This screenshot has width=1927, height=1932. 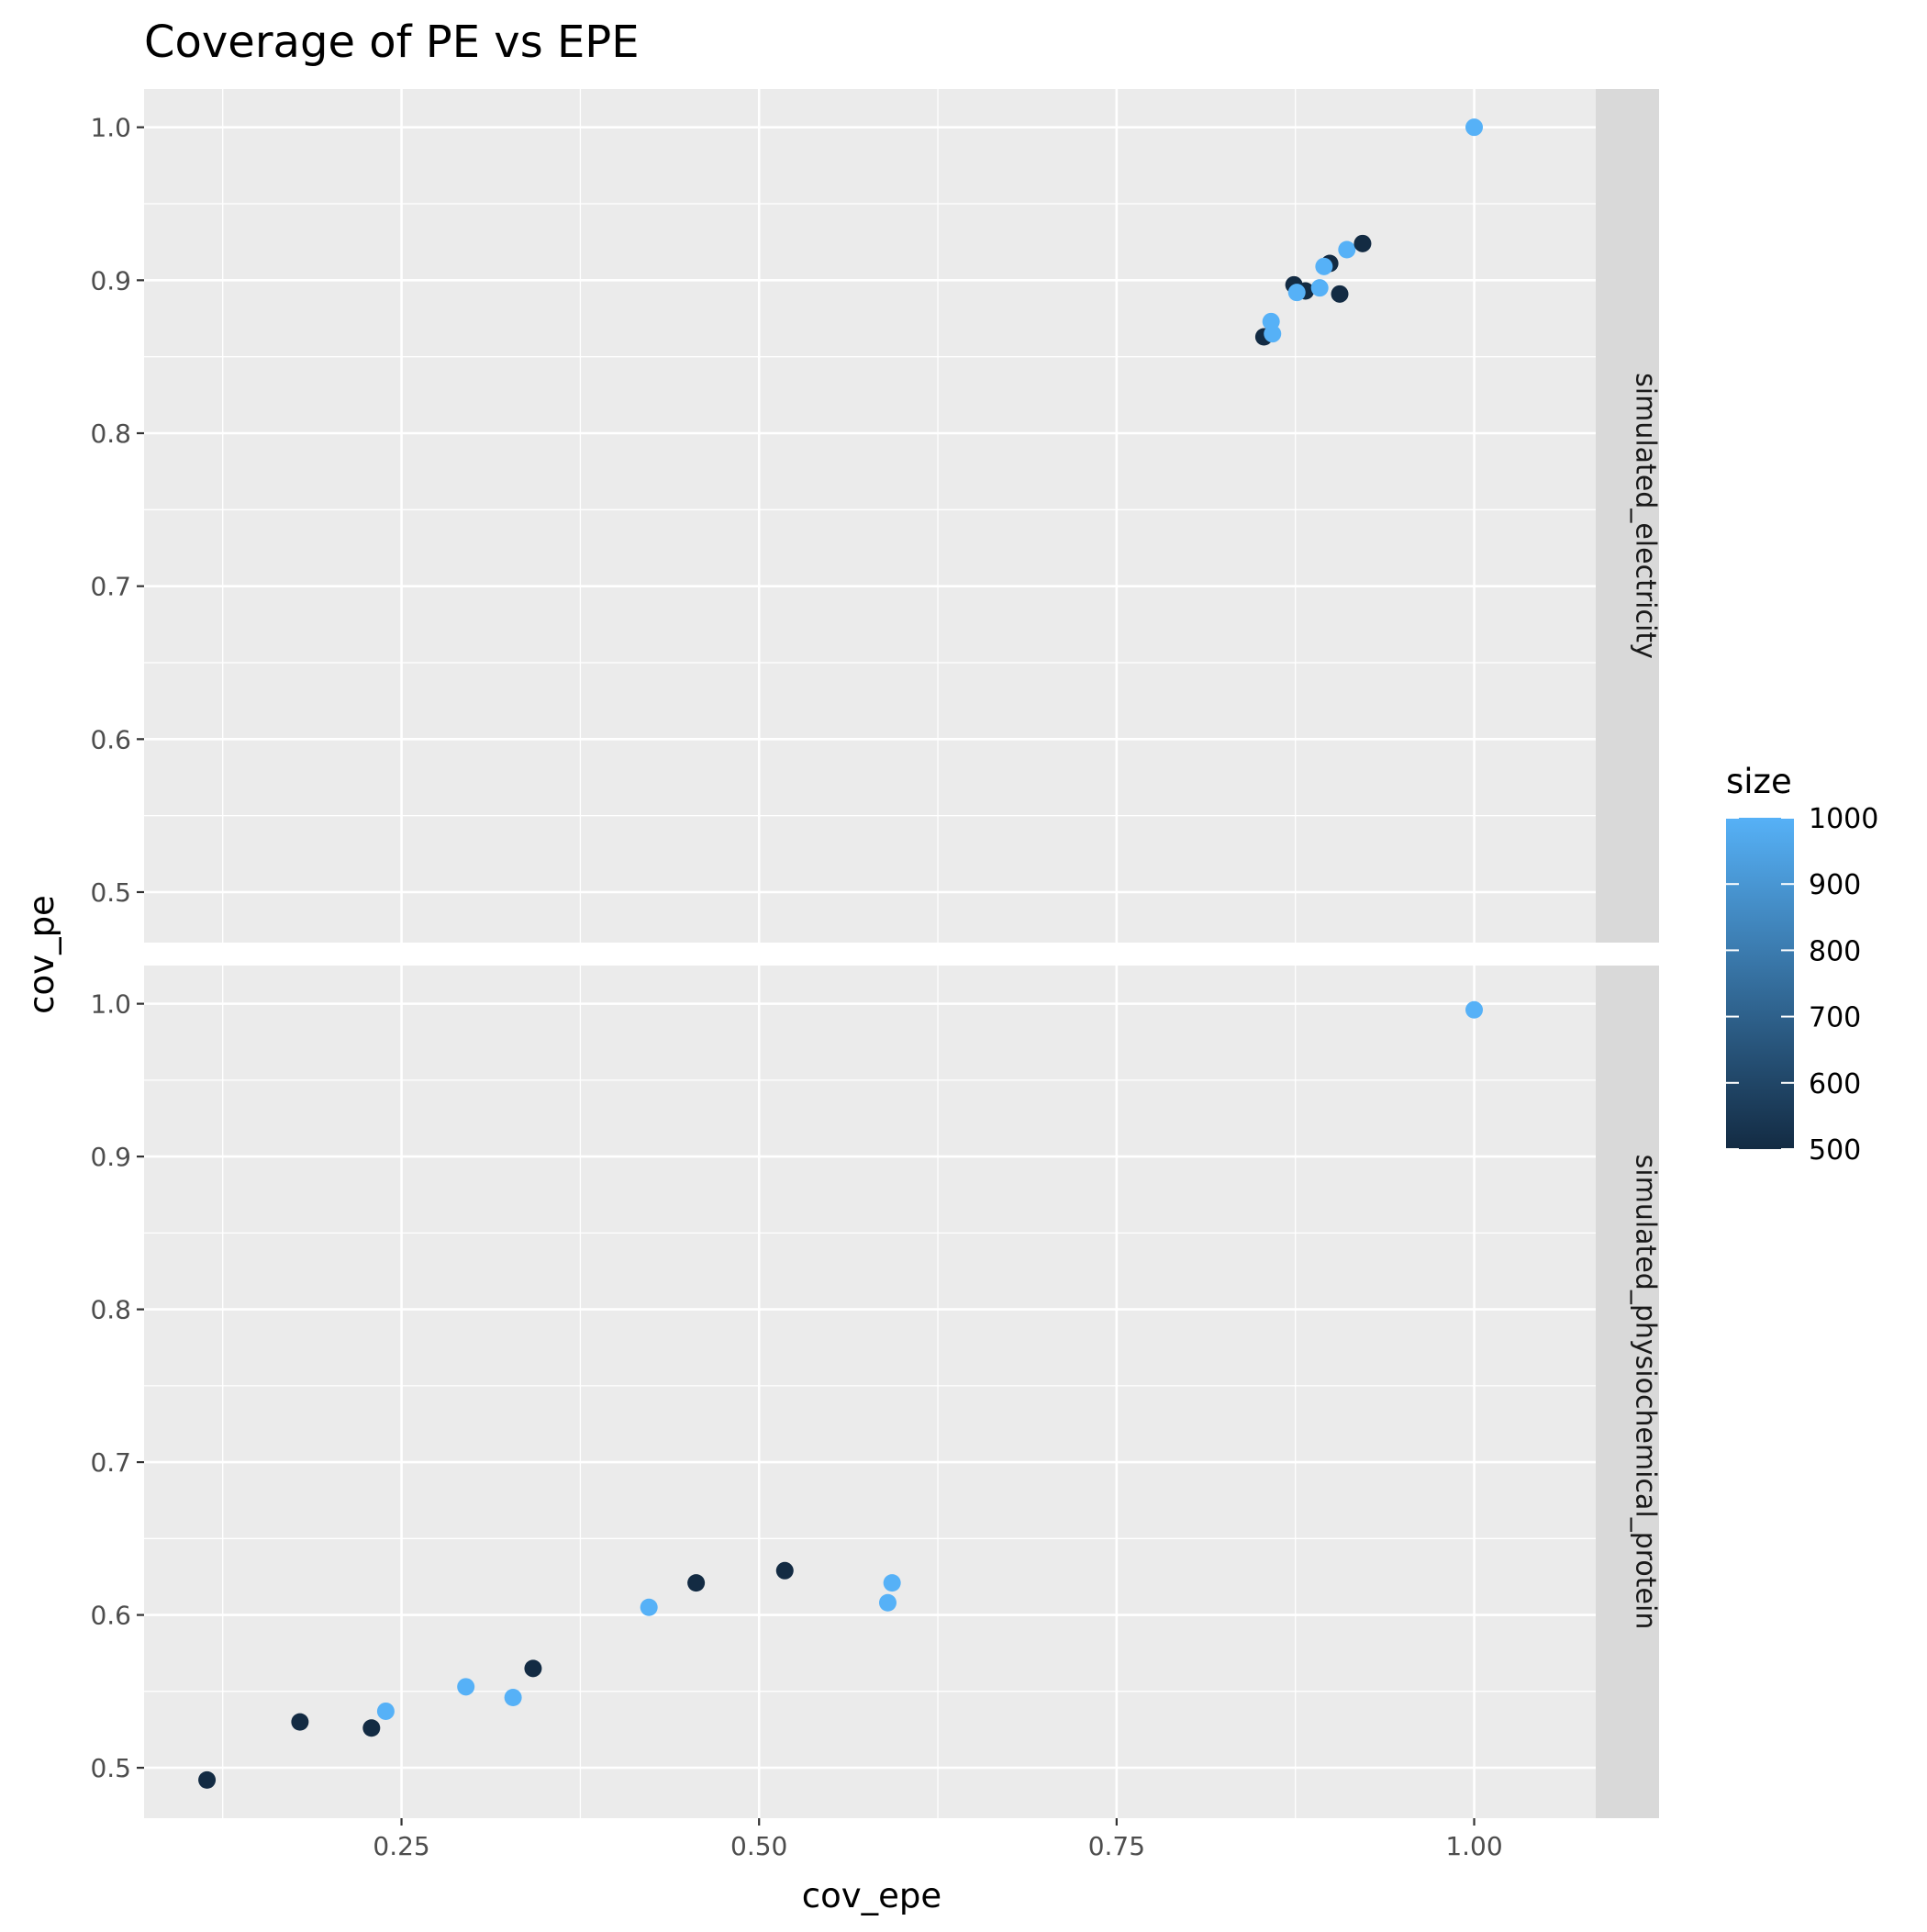 What do you see at coordinates (1646, 516) in the screenshot?
I see `facet-strip-label: simulated_electricity` at bounding box center [1646, 516].